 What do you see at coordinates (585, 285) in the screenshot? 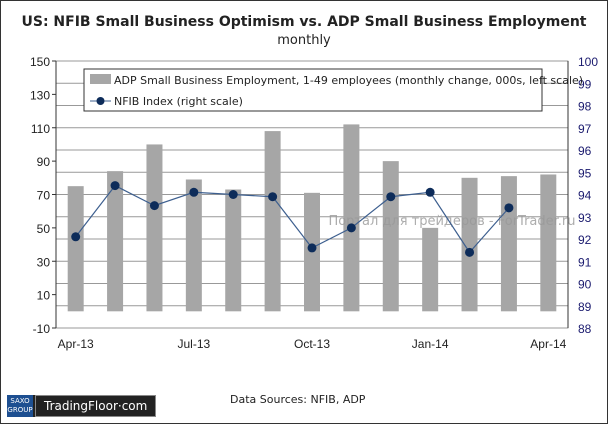
I see `right-tick-label: 90` at bounding box center [585, 285].